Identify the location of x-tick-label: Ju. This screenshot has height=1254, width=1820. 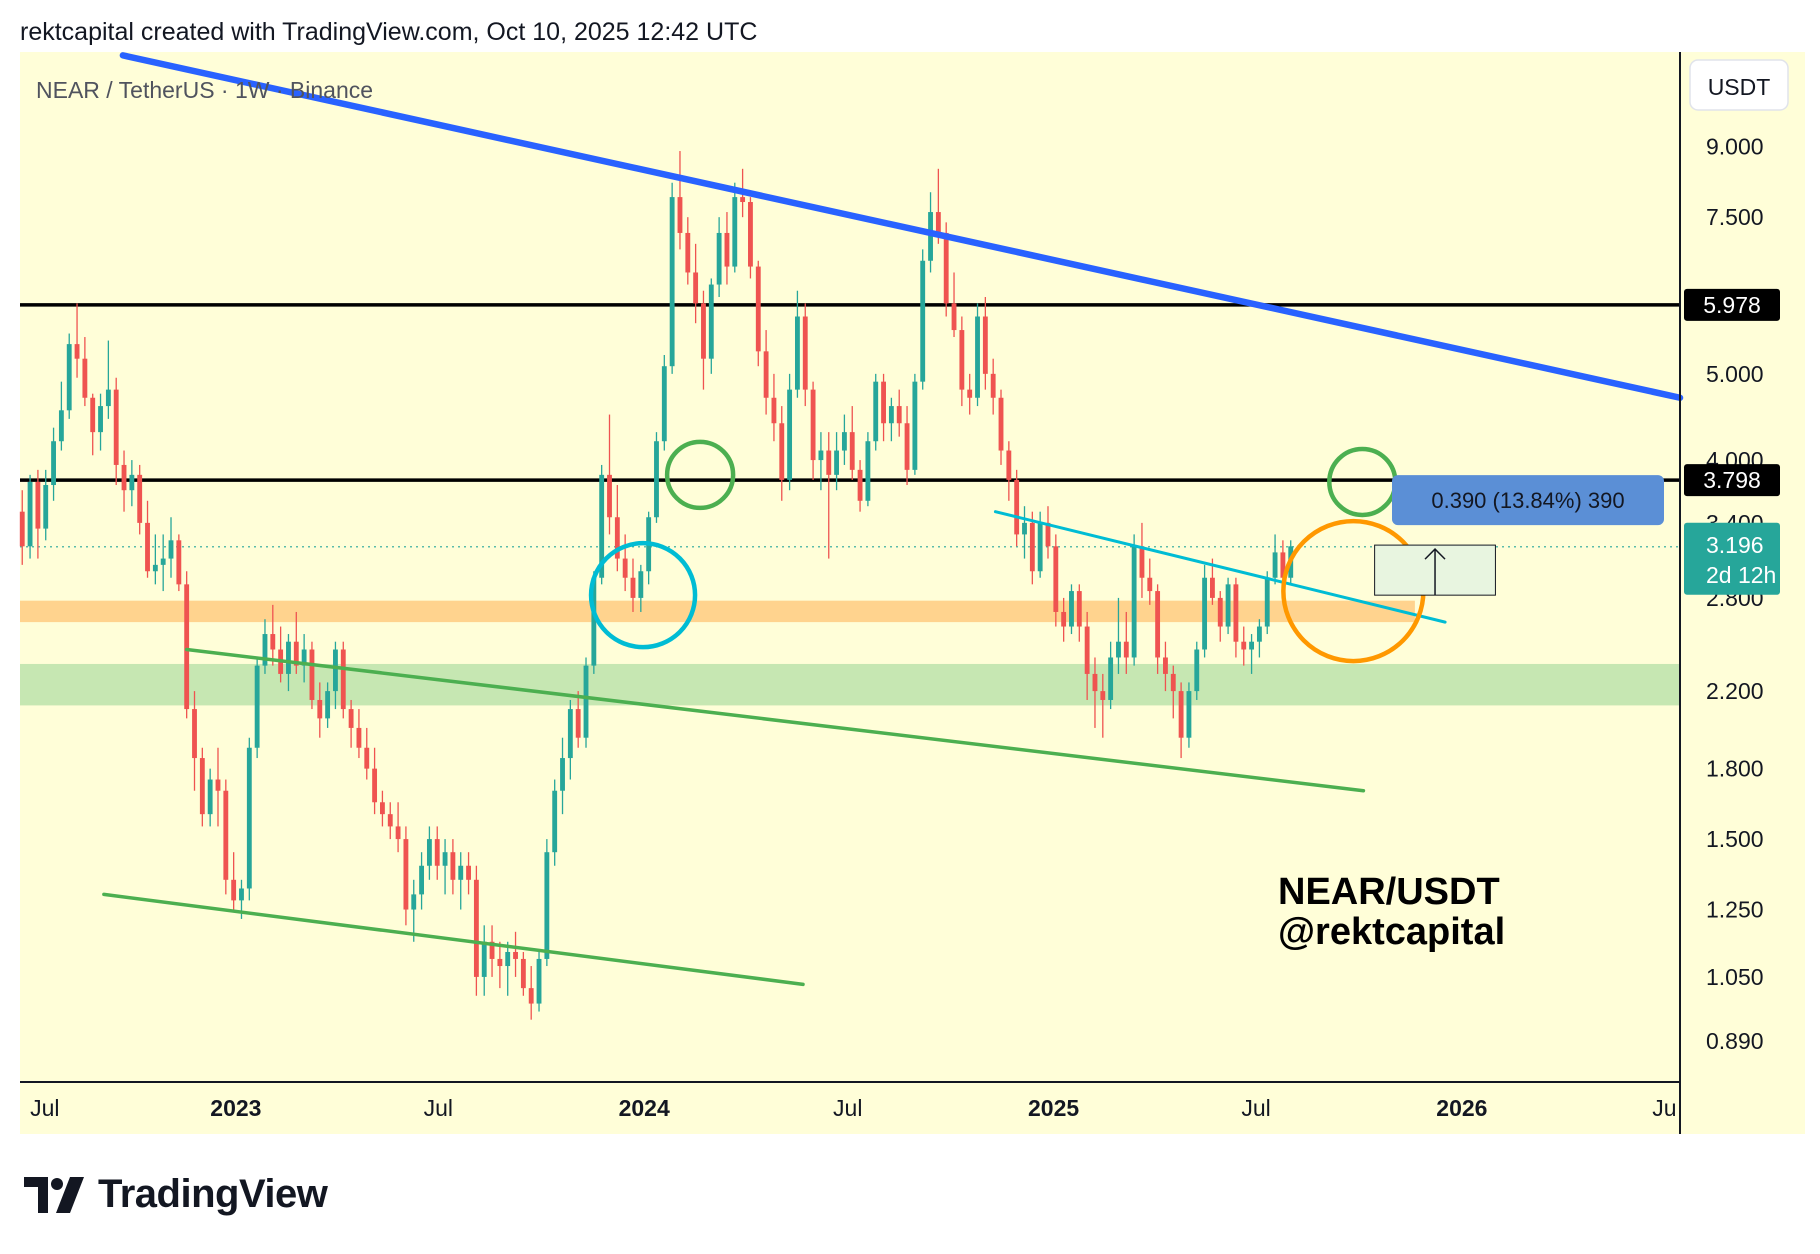
(1664, 1108).